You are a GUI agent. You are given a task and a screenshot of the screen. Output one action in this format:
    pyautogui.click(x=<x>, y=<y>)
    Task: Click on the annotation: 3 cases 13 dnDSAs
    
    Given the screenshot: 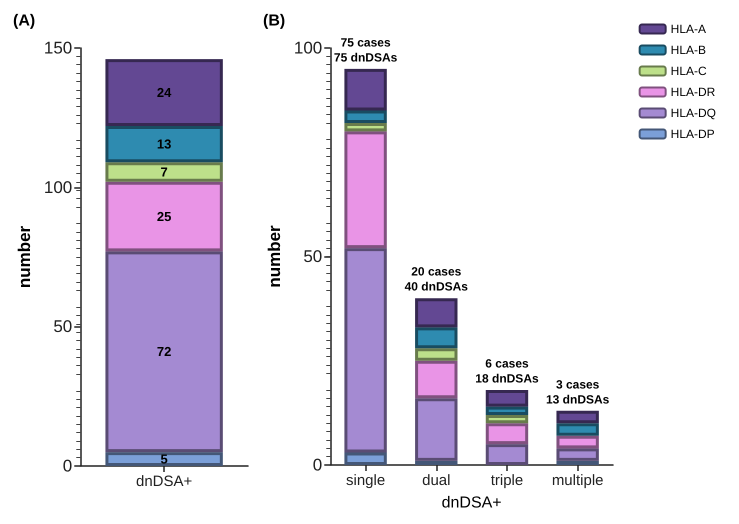 What is the action you would take?
    pyautogui.click(x=578, y=391)
    